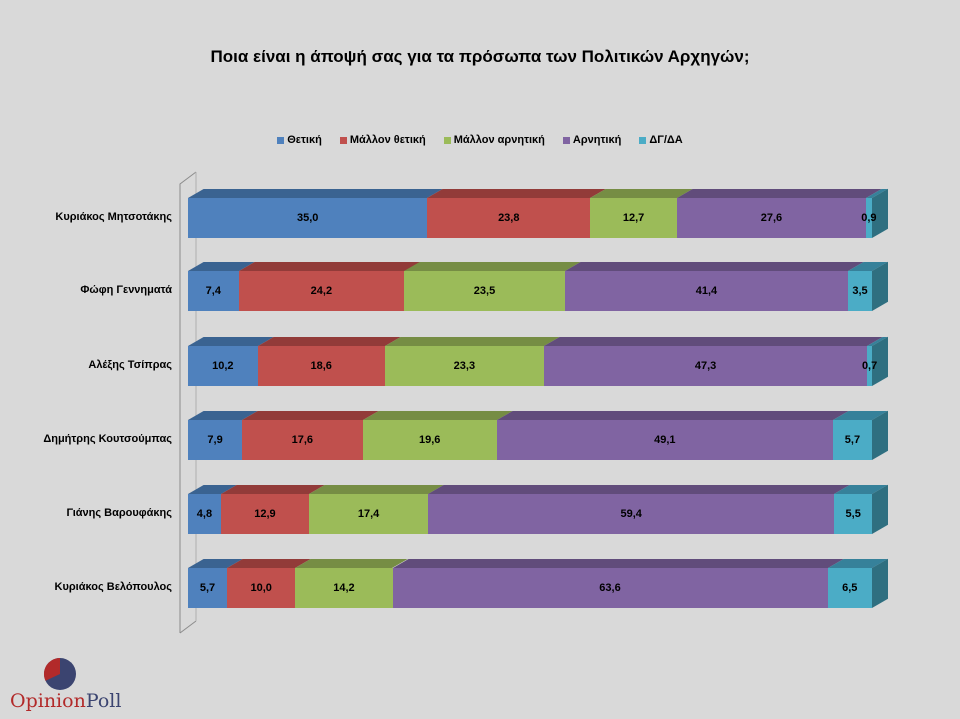 The width and height of the screenshot is (960, 719). What do you see at coordinates (113, 217) in the screenshot?
I see `category-label: Κυριάκος Μητσοτάκης` at bounding box center [113, 217].